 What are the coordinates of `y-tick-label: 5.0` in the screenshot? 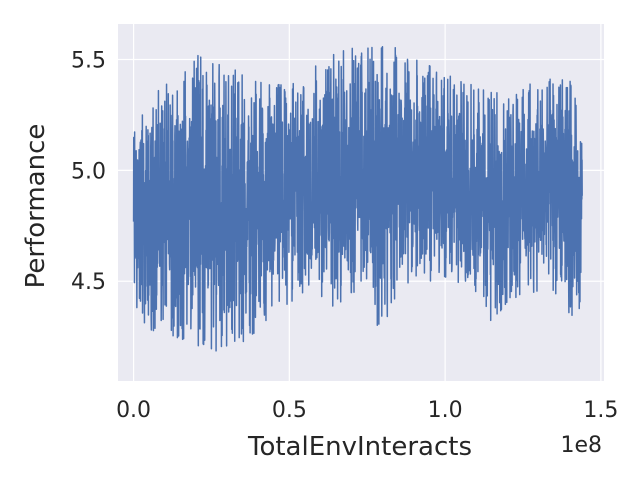 It's located at (88, 171).